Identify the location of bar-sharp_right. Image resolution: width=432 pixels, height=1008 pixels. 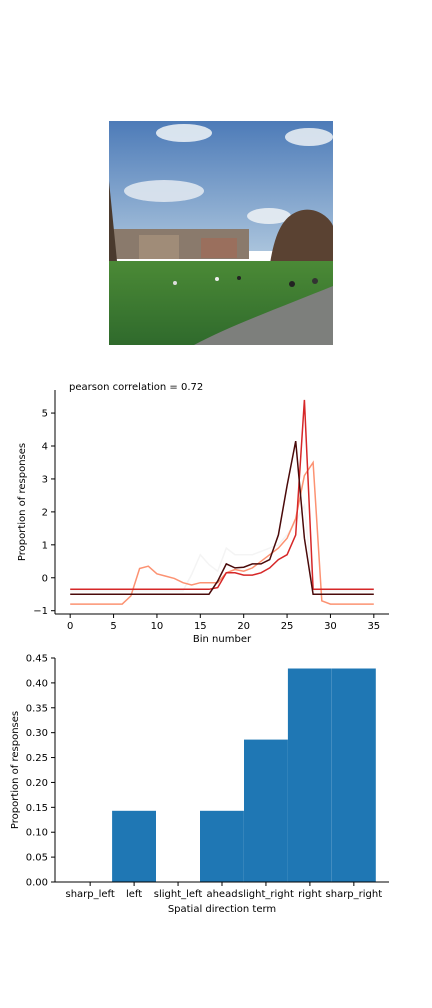
(353, 775).